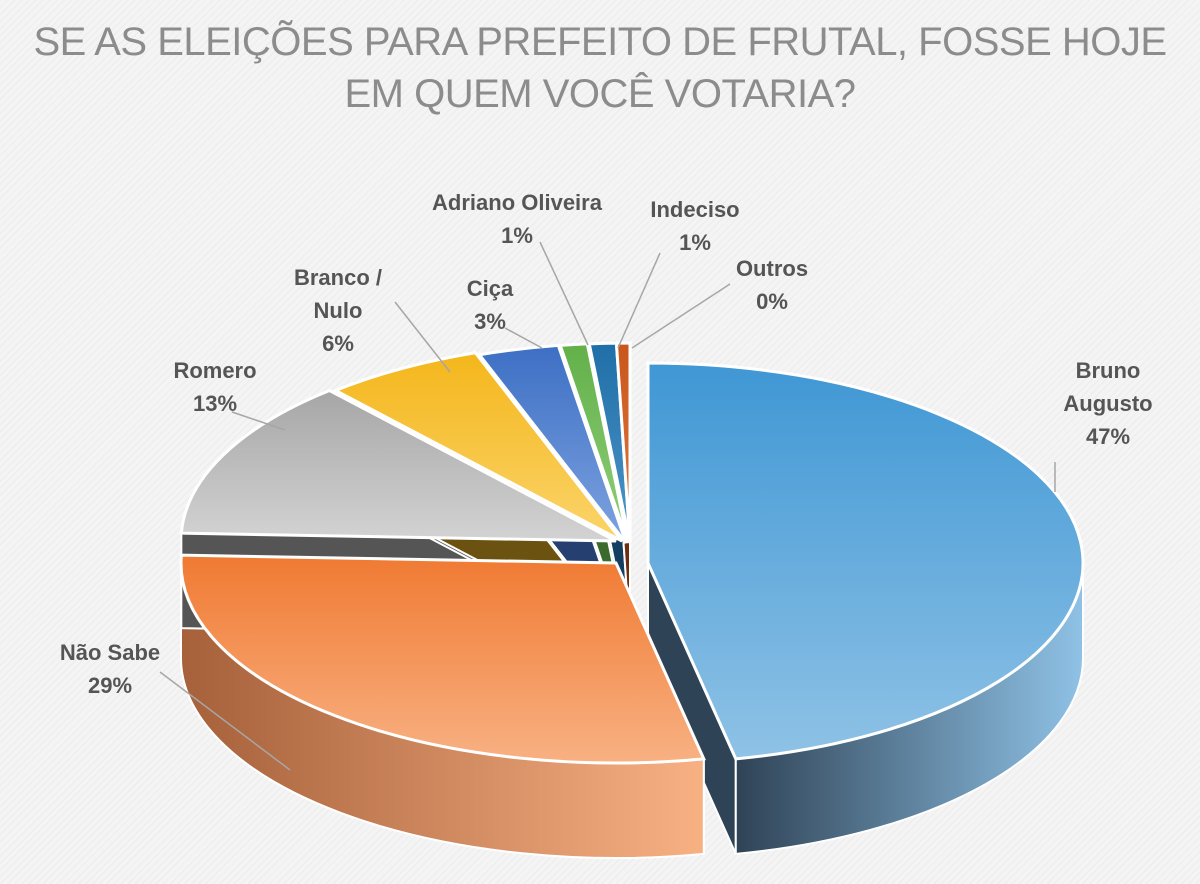 The height and width of the screenshot is (884, 1200). What do you see at coordinates (694, 209) in the screenshot?
I see `slice-name-label: Indeciso` at bounding box center [694, 209].